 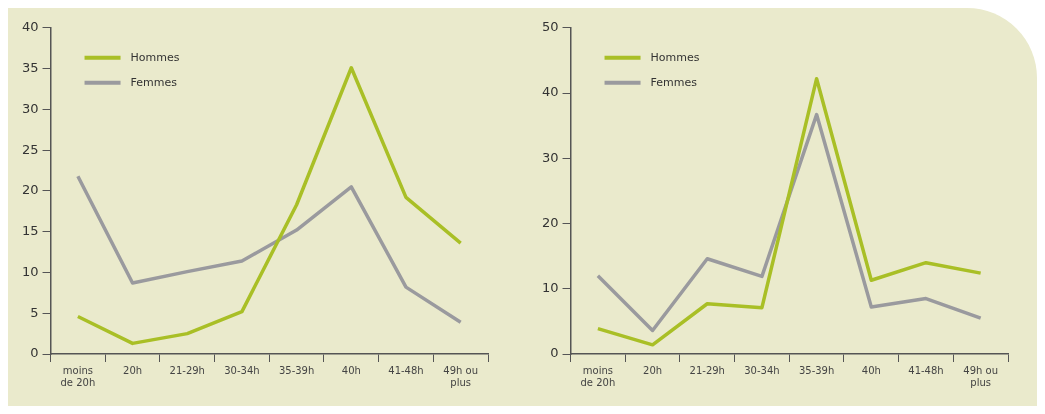 I want to click on y-tick-label: 50, so click(x=550, y=27).